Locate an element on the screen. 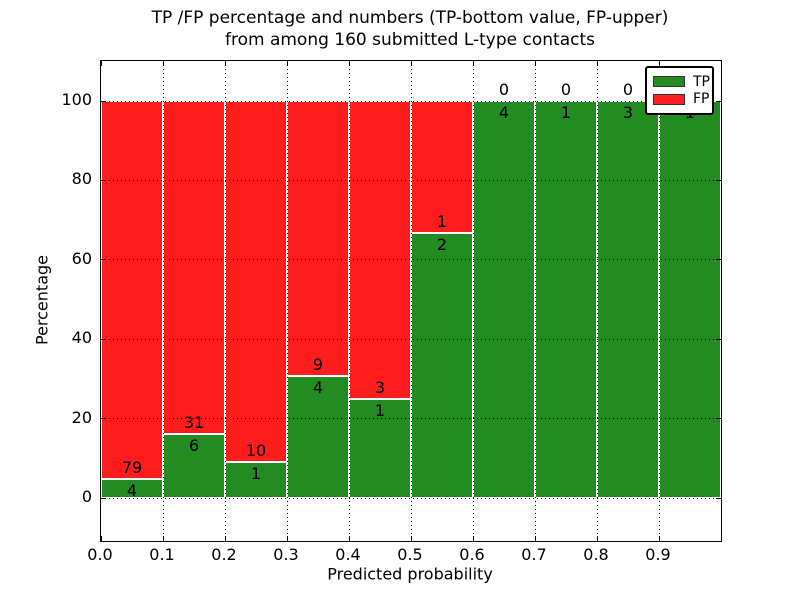 This screenshot has height=600, width=800. tp-count-label: 6 is located at coordinates (194, 445).